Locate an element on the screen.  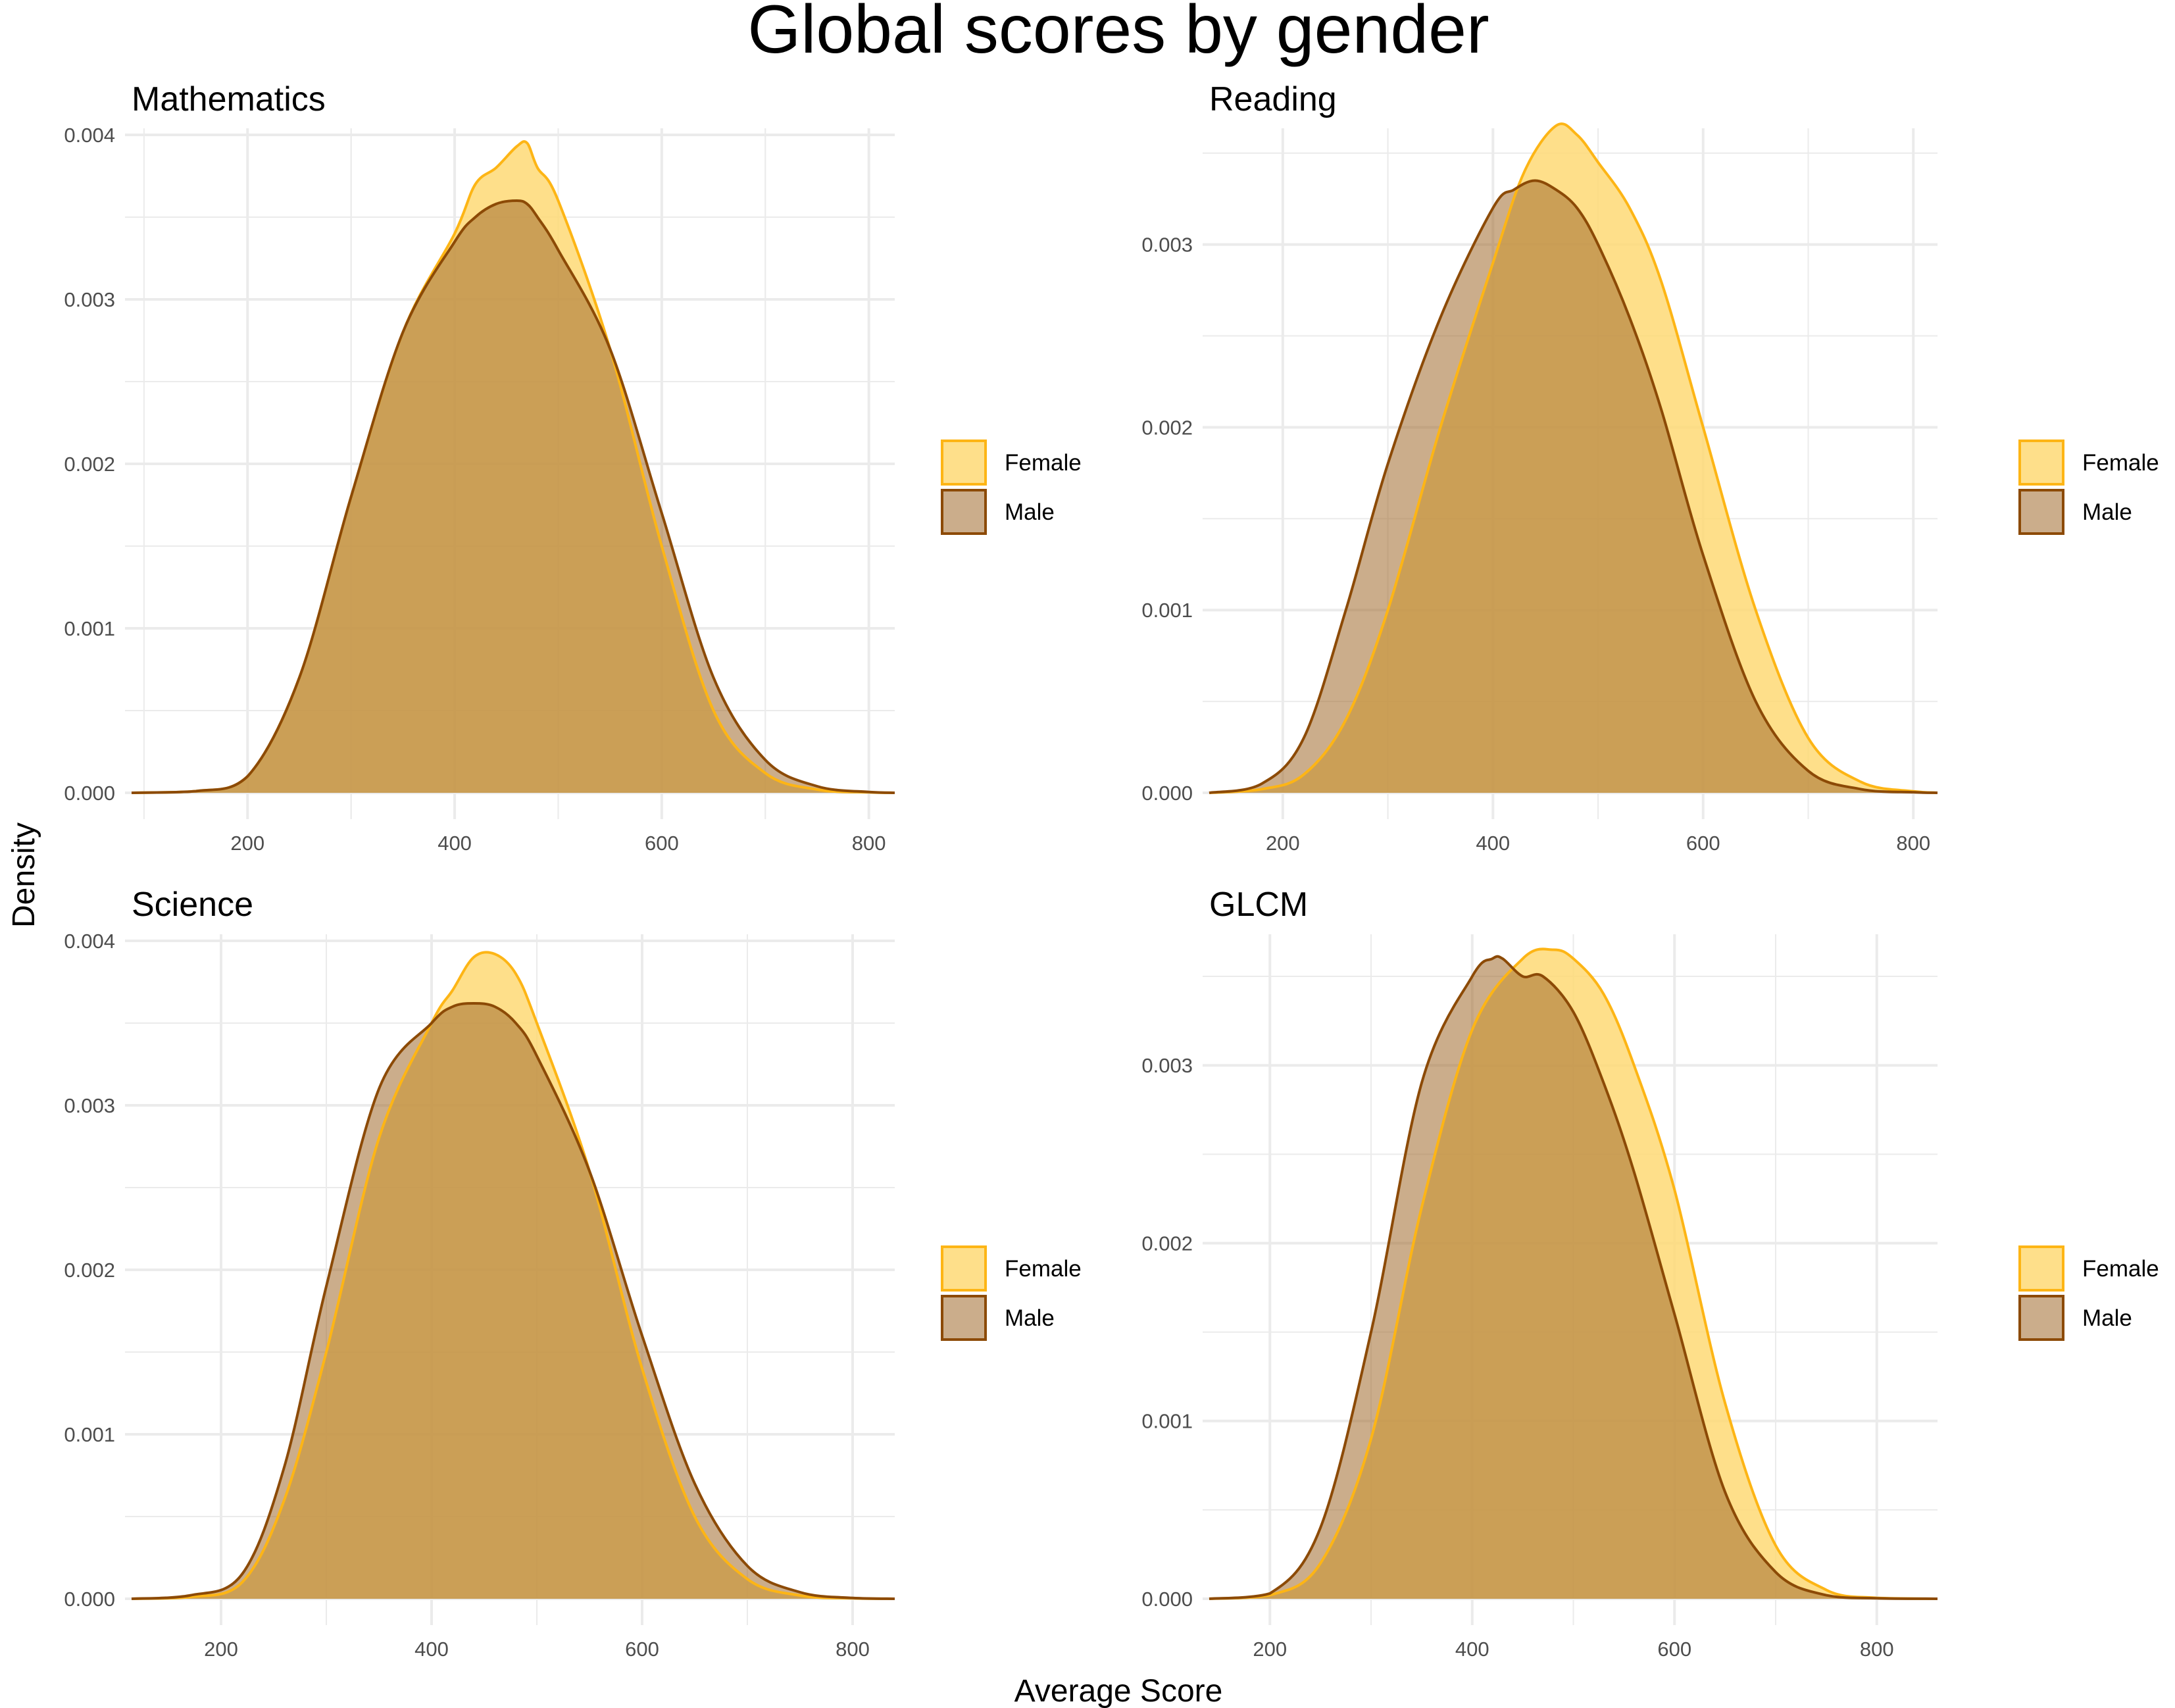
panel-title: Mathematics is located at coordinates (229, 99).